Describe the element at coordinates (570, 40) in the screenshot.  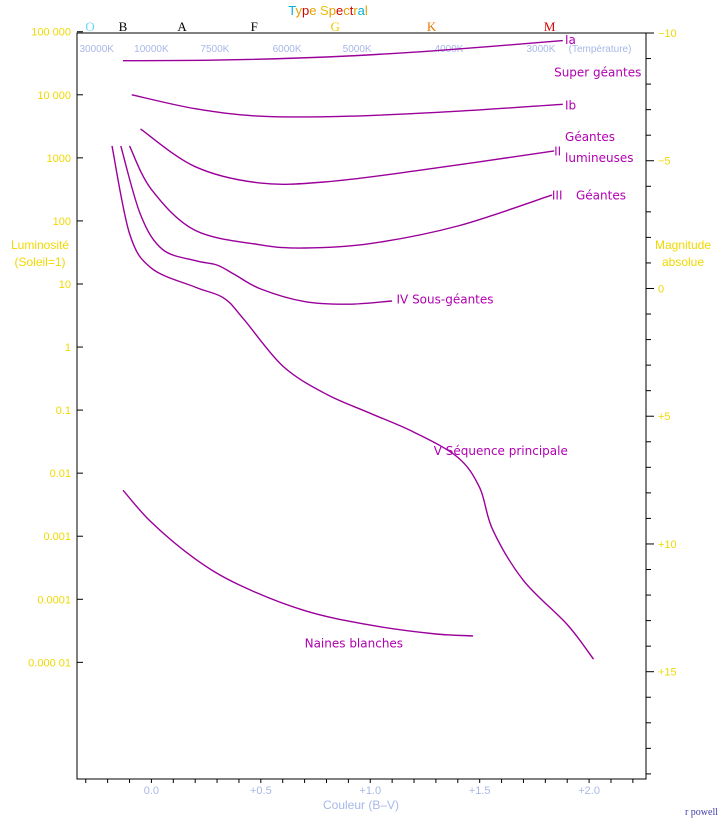
I see `class-annotation: Ia` at that location.